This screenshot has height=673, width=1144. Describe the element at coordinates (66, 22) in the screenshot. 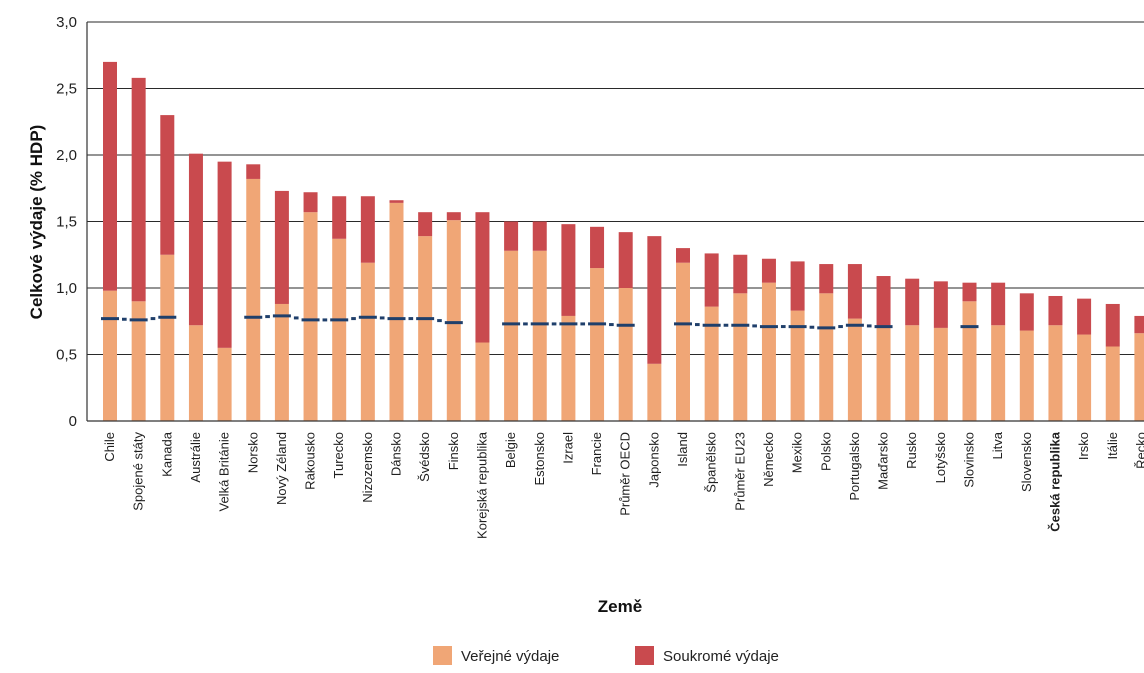

I see `y-tick-label: 3,0` at that location.